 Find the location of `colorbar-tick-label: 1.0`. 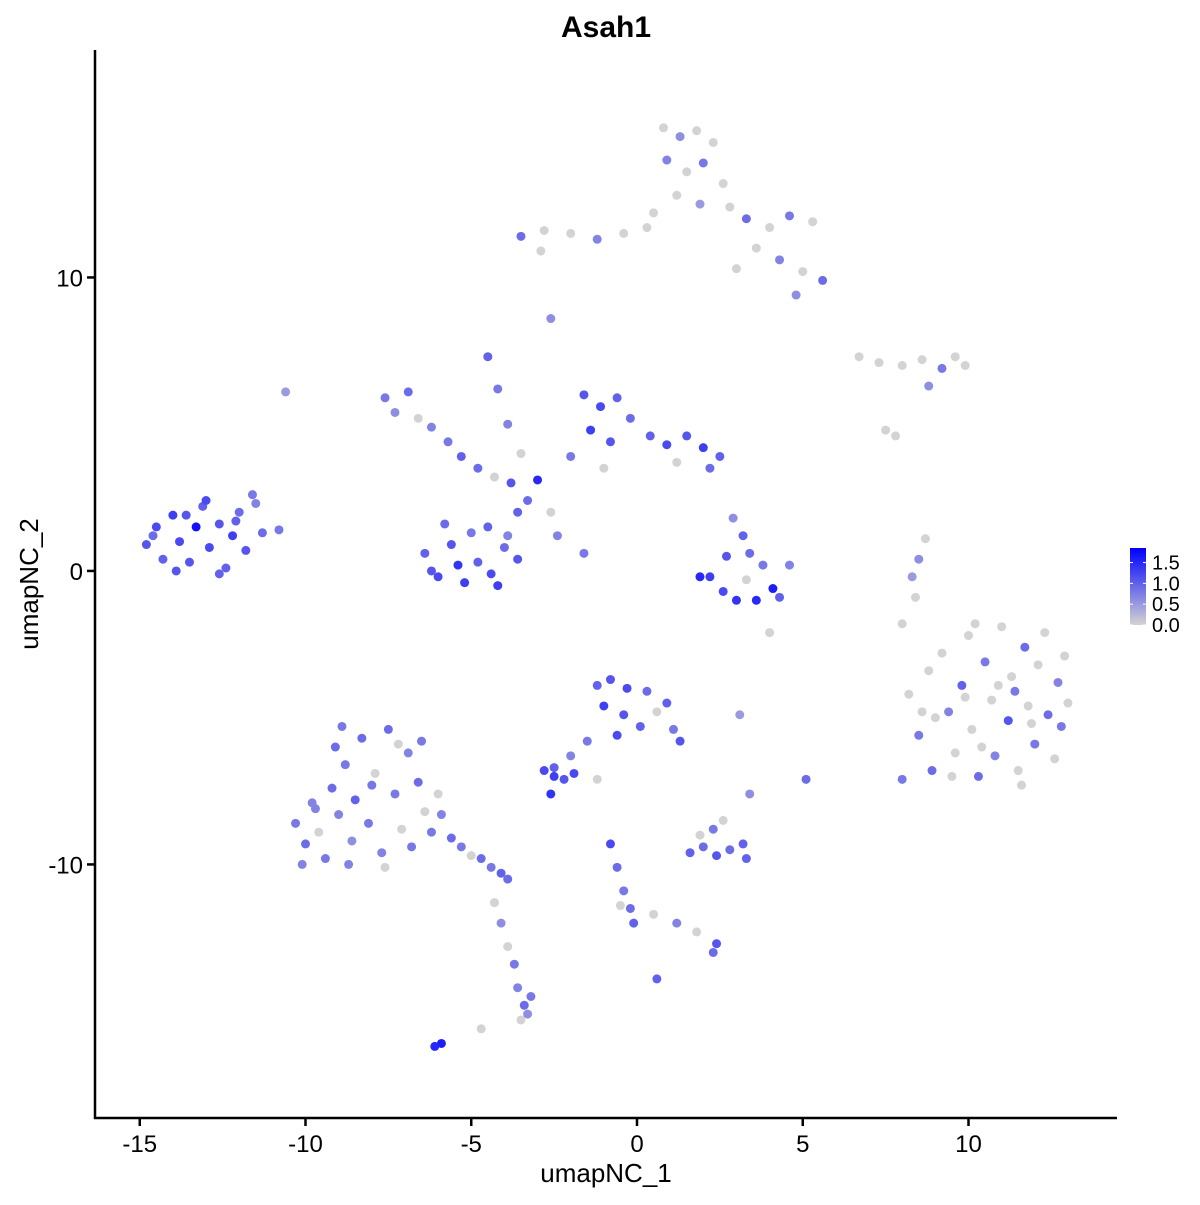

colorbar-tick-label: 1.0 is located at coordinates (1166, 584).